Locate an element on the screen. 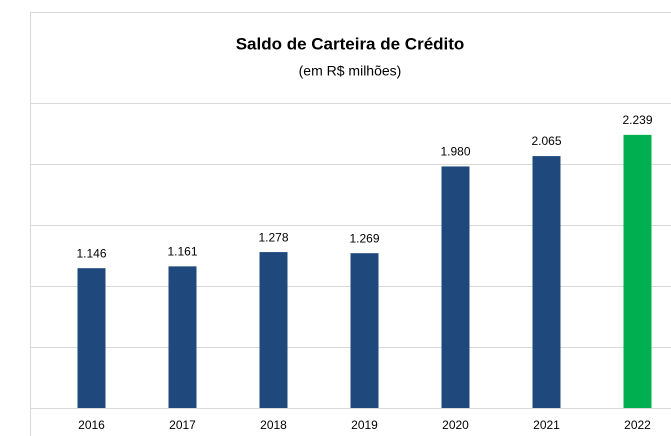  value-label: 2.239 is located at coordinates (637, 120).